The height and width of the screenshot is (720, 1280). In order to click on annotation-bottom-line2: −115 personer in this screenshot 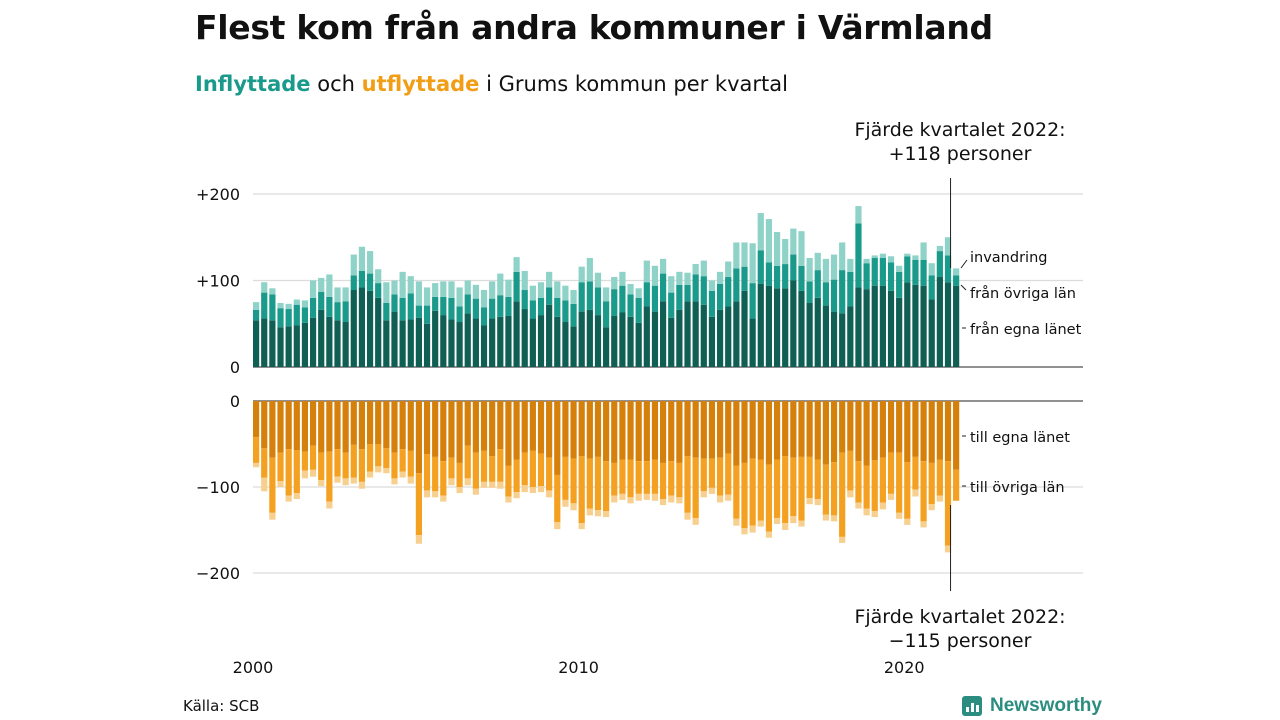, I will do `click(960, 641)`.